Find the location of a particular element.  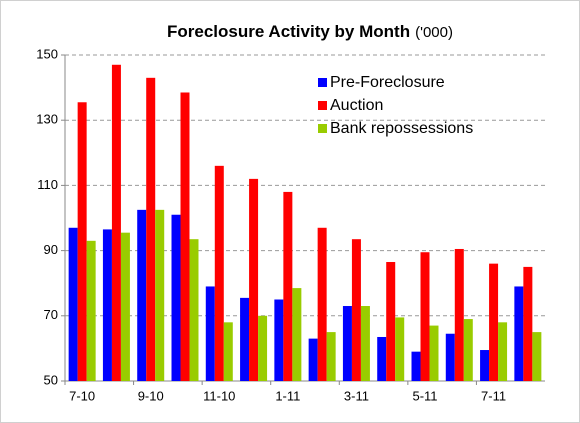

x-tick-label: 9-10 is located at coordinates (151, 395).